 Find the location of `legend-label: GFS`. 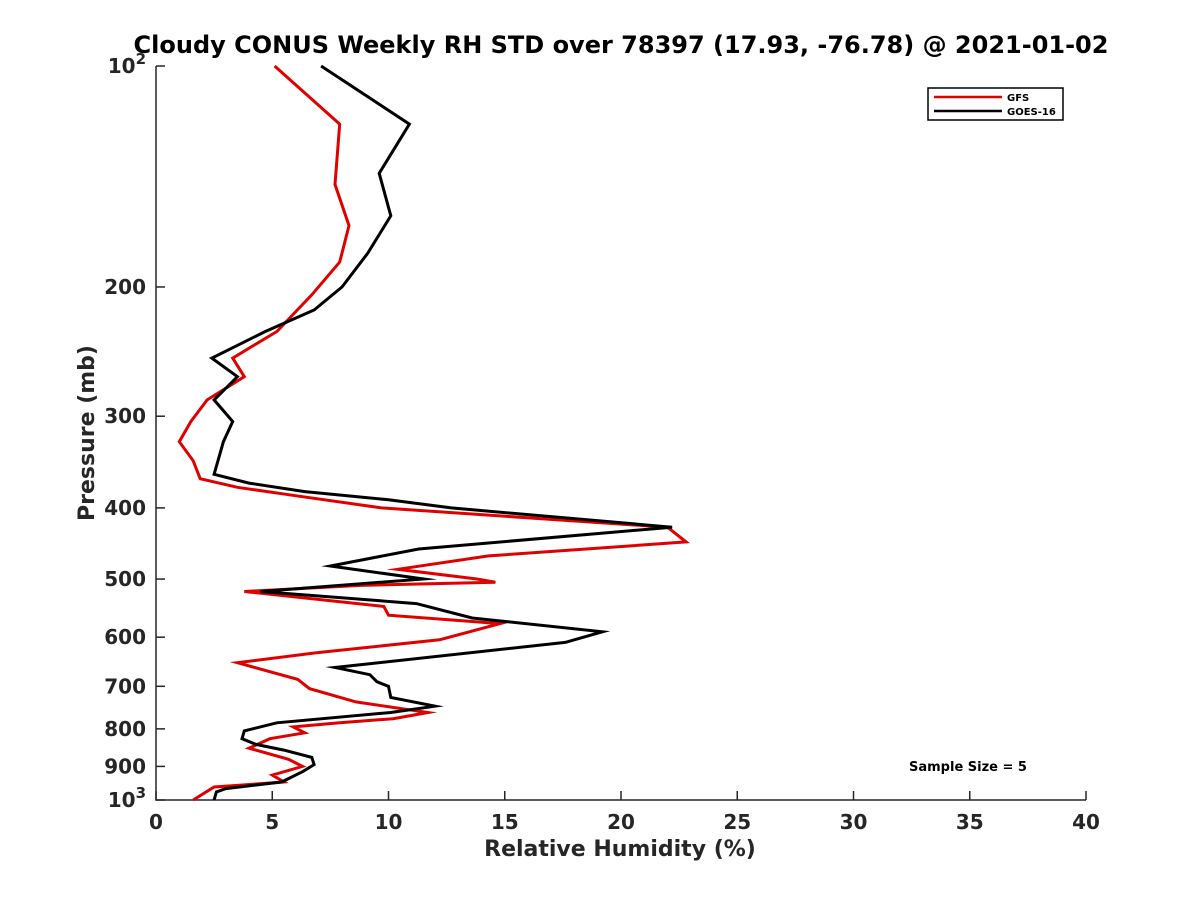

legend-label: GFS is located at coordinates (1018, 98).